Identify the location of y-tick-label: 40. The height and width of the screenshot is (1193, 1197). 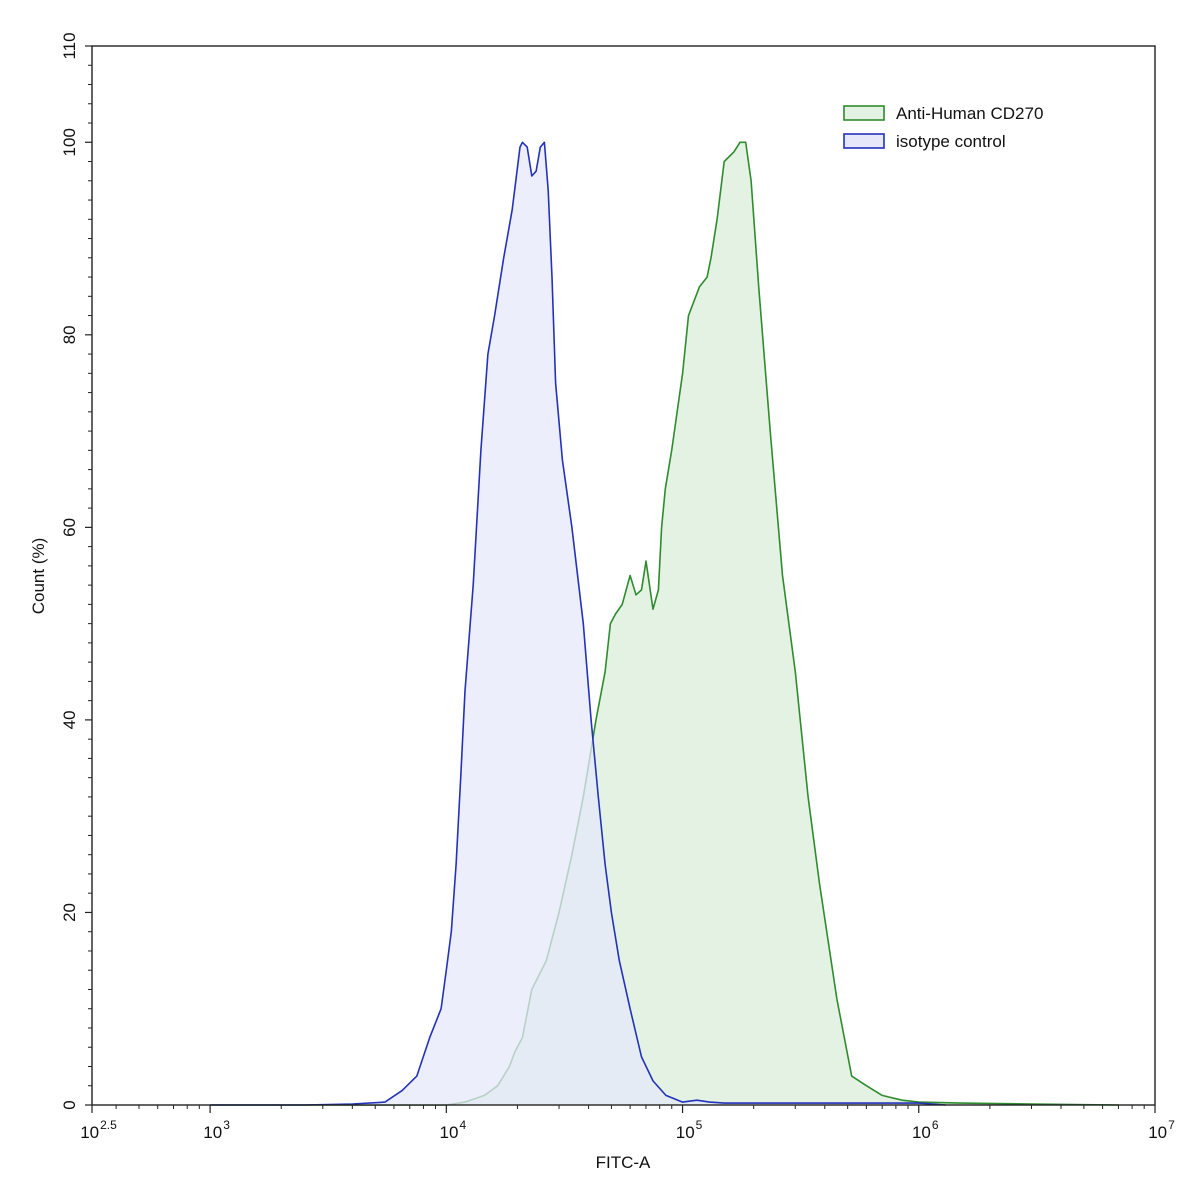
(69, 719).